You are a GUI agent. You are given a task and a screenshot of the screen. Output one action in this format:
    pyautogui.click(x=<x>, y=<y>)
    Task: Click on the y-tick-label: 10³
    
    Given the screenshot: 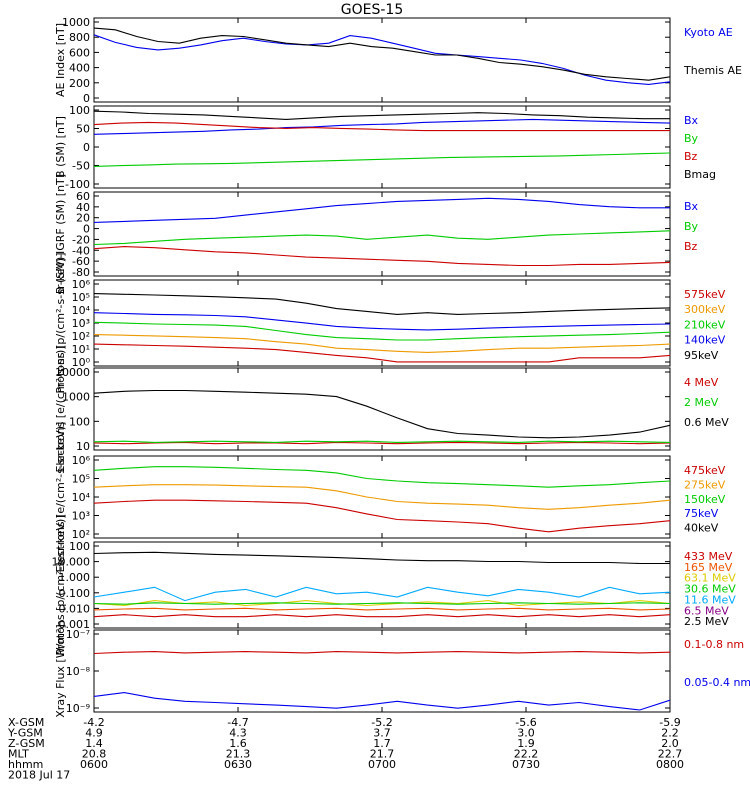 What is the action you would take?
    pyautogui.click(x=81, y=323)
    